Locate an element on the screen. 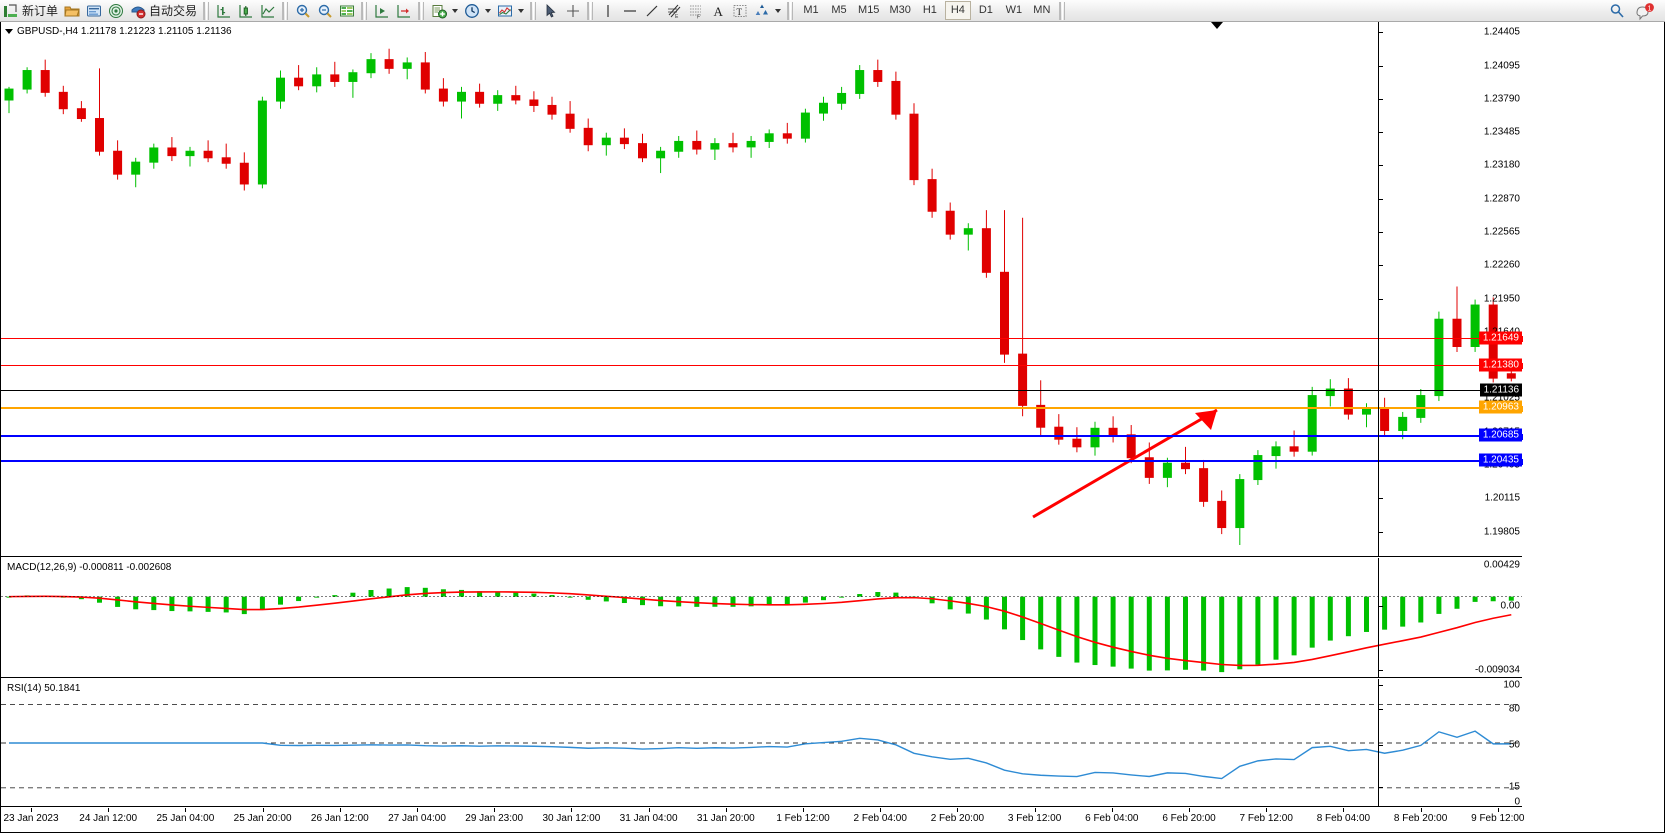 The height and width of the screenshot is (833, 1665). time-axis-label: 25 Jan 20:00 is located at coordinates (262, 818).